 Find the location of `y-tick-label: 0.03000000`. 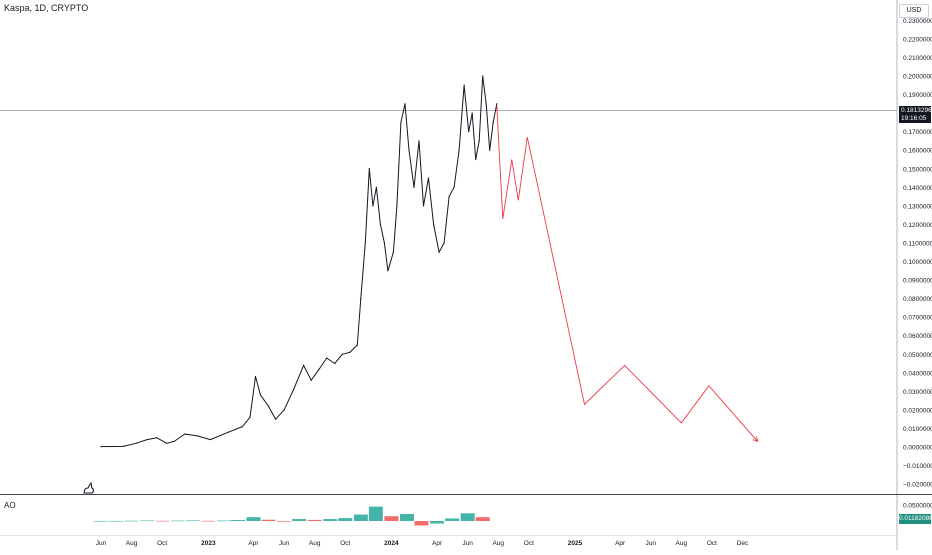

y-tick-label: 0.03000000 is located at coordinates (917, 392).